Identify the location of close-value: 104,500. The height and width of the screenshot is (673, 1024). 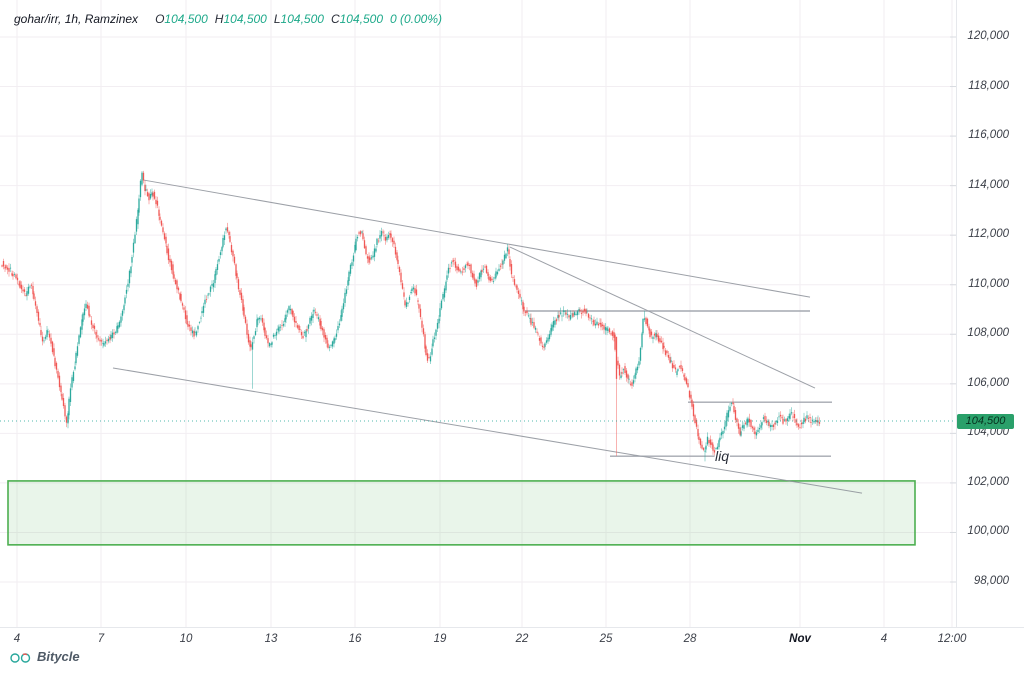
(361, 19).